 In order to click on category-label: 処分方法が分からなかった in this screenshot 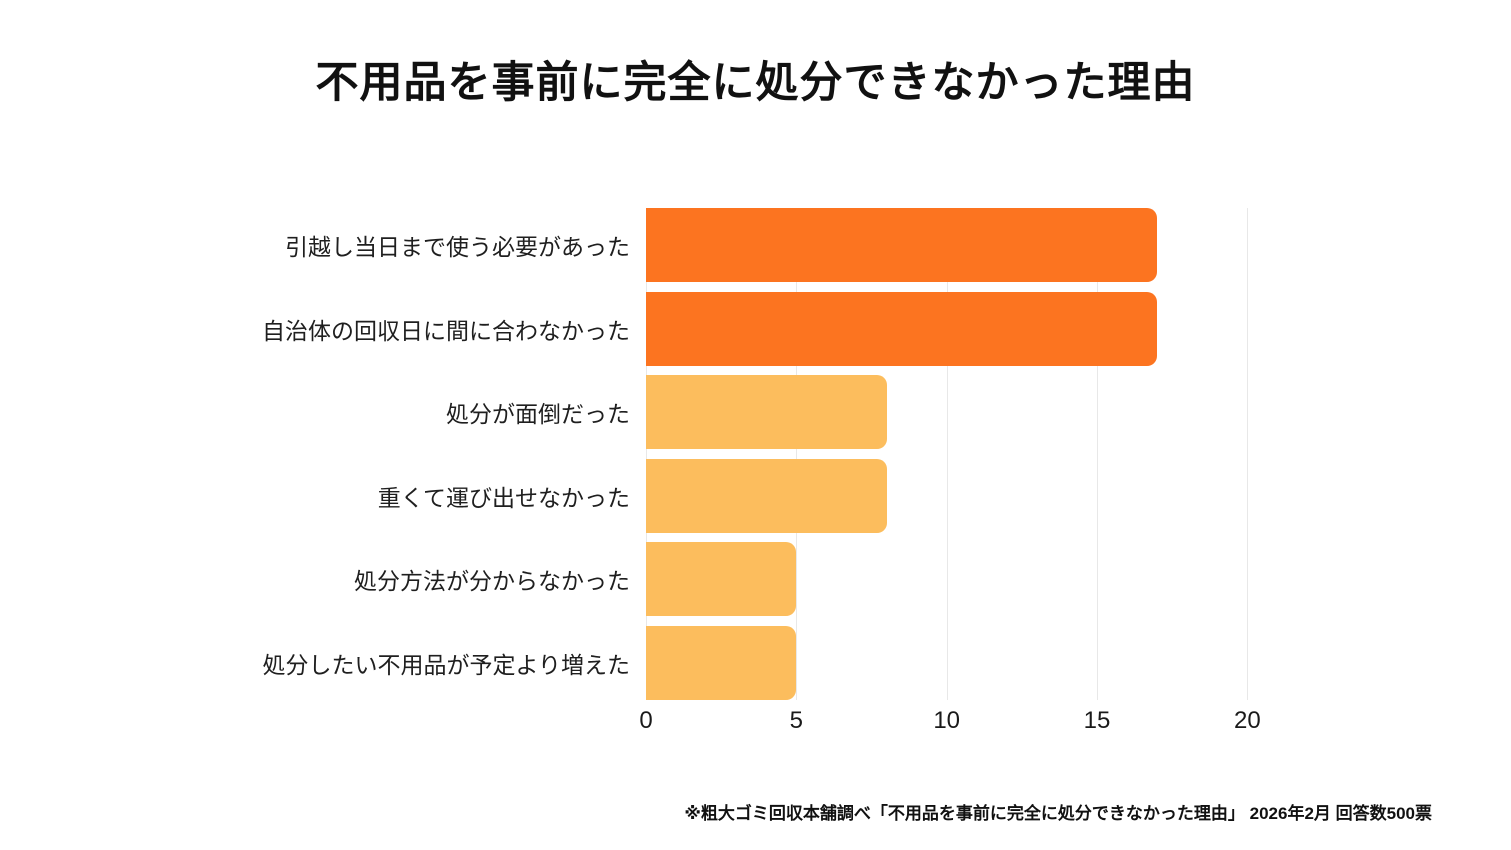, I will do `click(492, 581)`.